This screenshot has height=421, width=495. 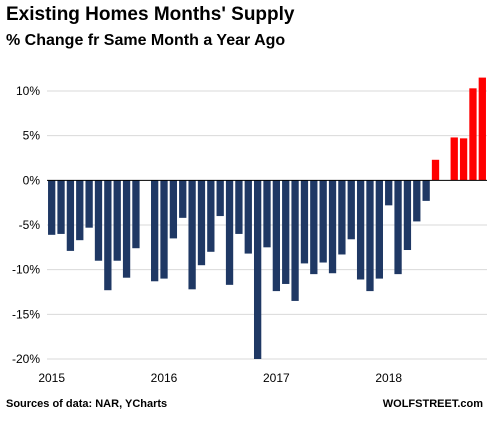 What do you see at coordinates (432, 404) in the screenshot?
I see `brand-label: WOLFSTREET.com` at bounding box center [432, 404].